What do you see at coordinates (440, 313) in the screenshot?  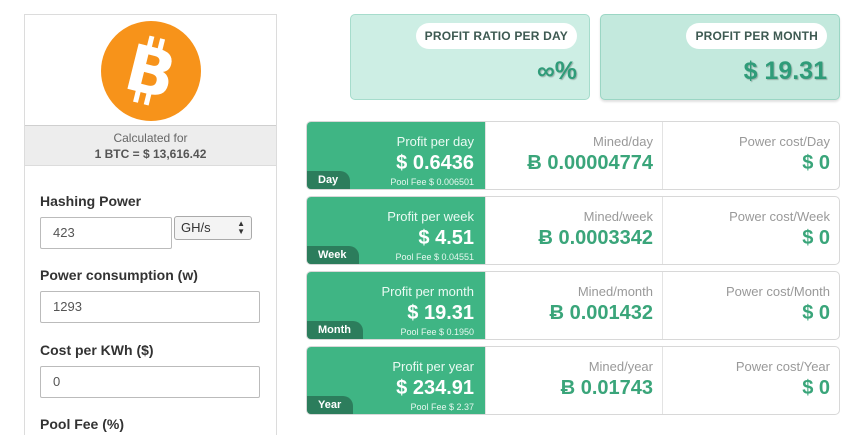 I see `profit-value: $ 19.31` at bounding box center [440, 313].